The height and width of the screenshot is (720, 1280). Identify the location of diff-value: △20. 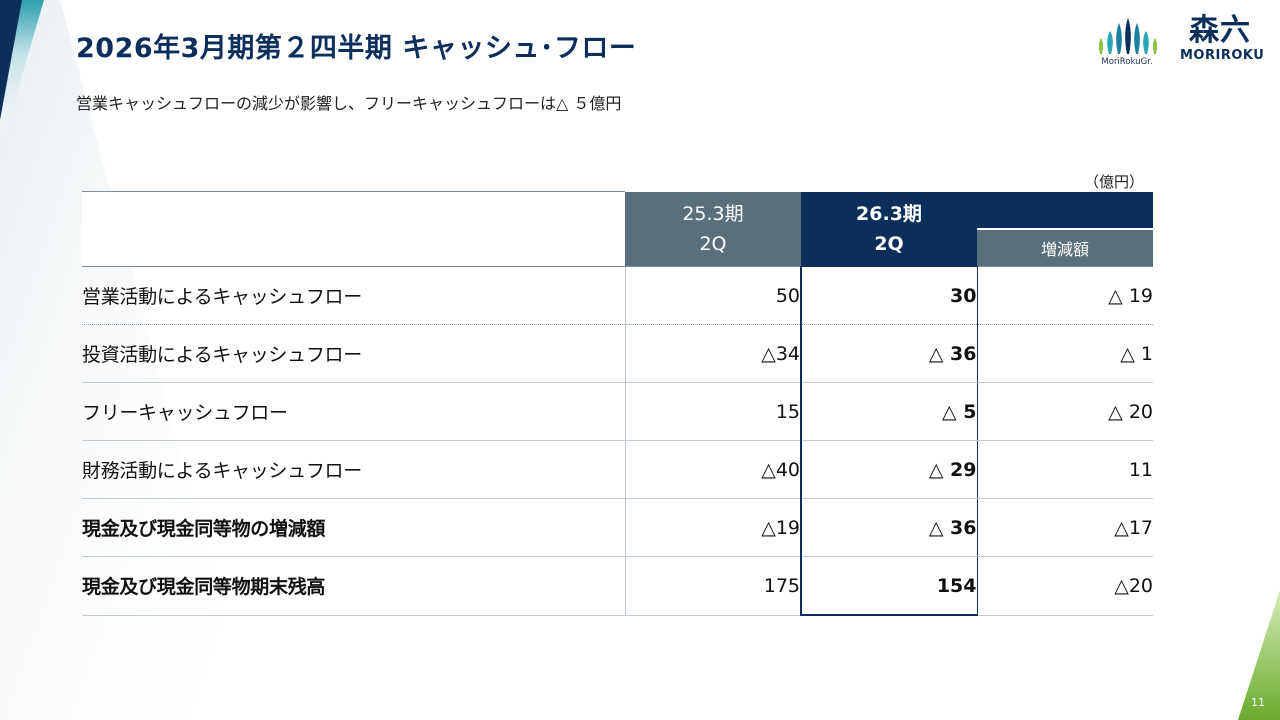
(1065, 586).